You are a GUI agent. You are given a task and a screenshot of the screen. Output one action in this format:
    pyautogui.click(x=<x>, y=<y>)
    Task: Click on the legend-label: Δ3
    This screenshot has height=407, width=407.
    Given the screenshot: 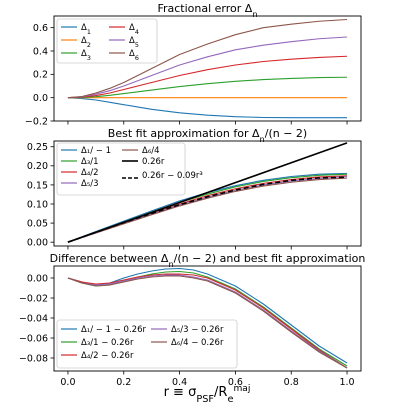 What is the action you would take?
    pyautogui.click(x=86, y=55)
    